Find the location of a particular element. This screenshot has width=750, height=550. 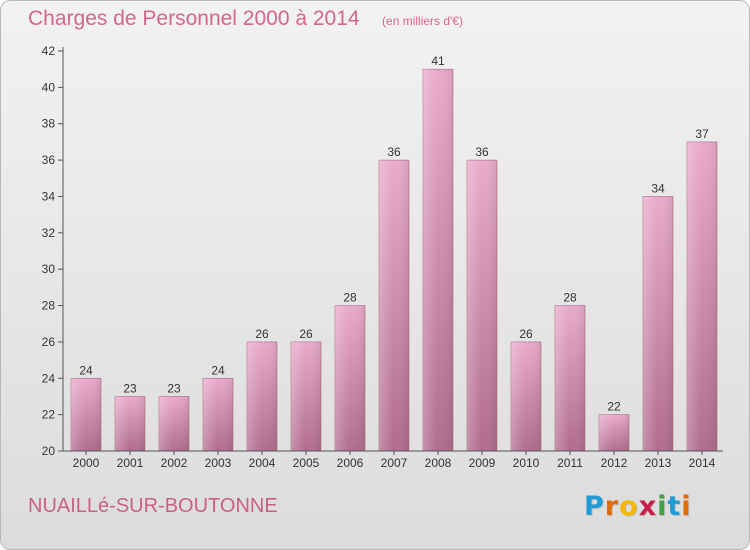

bar-2003 is located at coordinates (218, 414).